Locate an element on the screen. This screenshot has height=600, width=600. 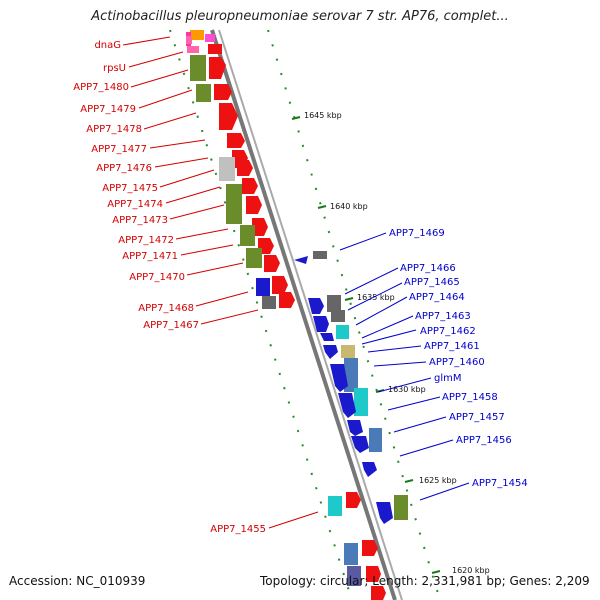
gene-label: APP7_1454 is located at coordinates (500, 483).